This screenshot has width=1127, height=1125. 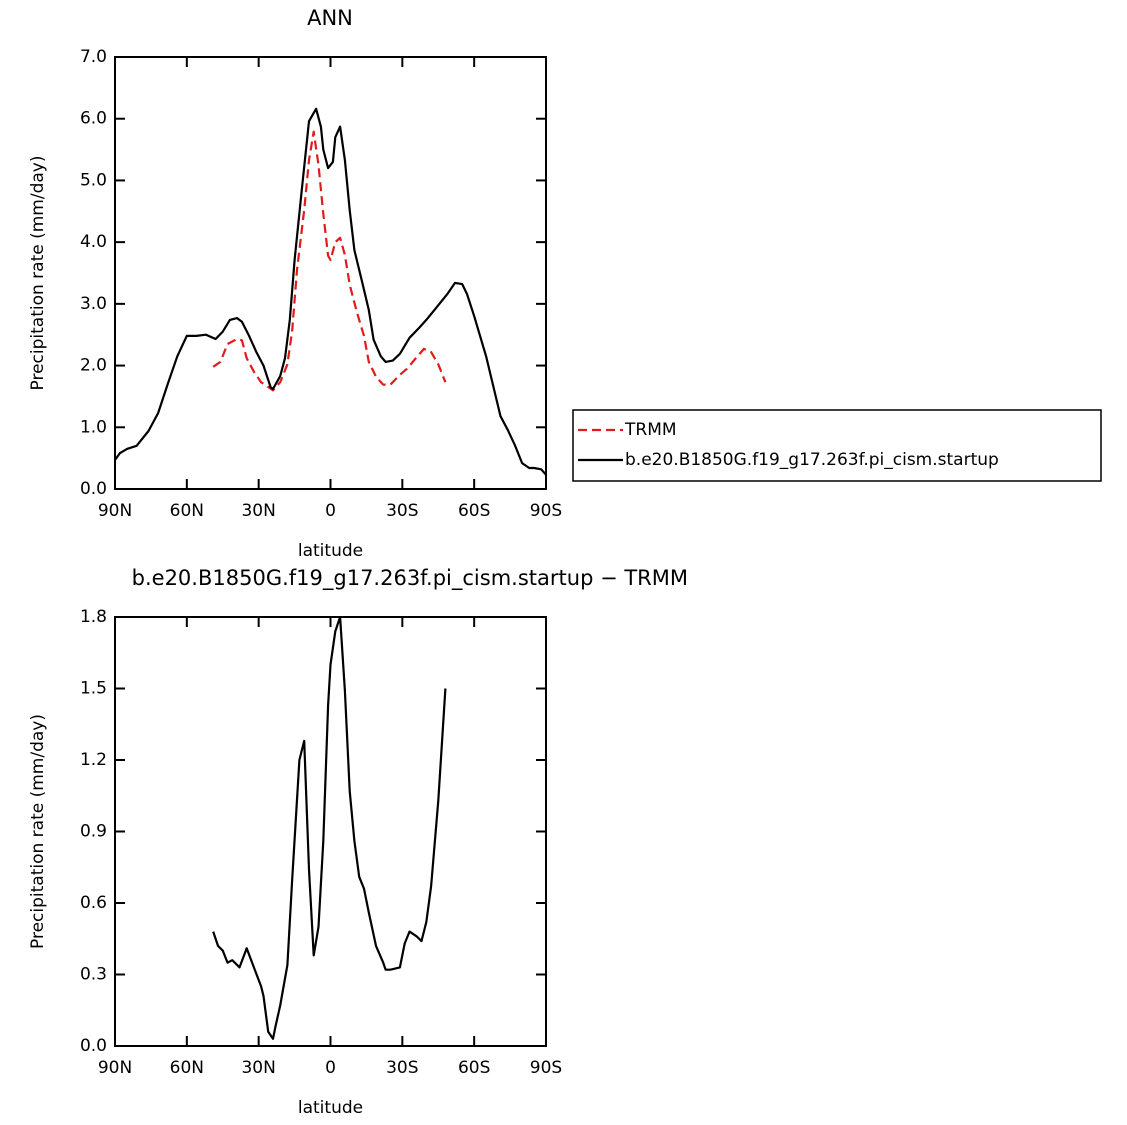 I want to click on y-tick-label: 6.0, so click(x=93, y=119).